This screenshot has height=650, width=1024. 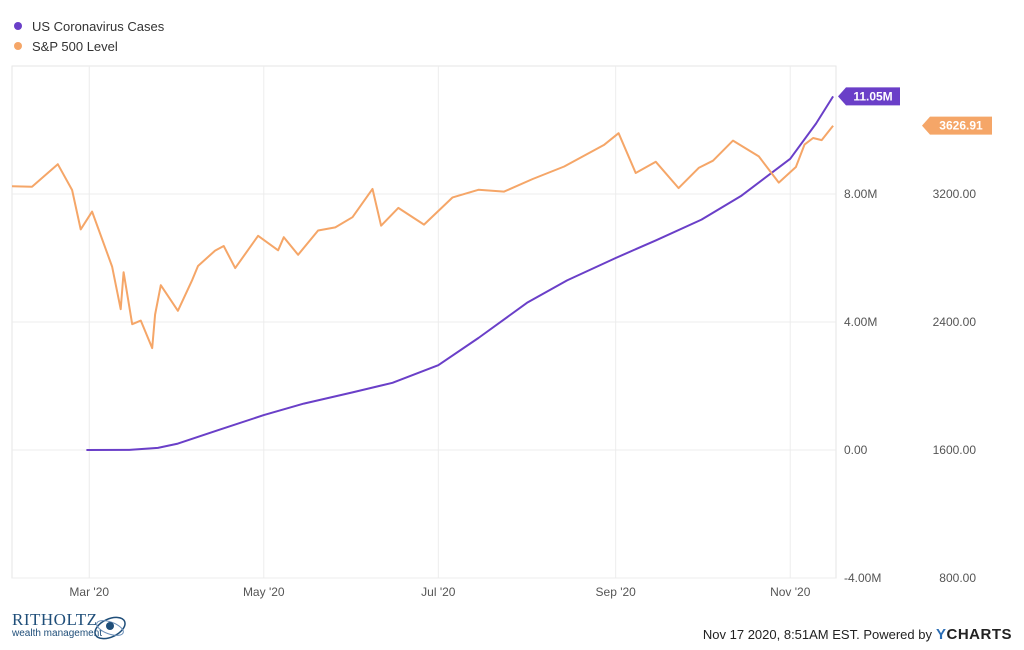 I want to click on left-axis-tick-label: 4.00M, so click(x=860, y=322).